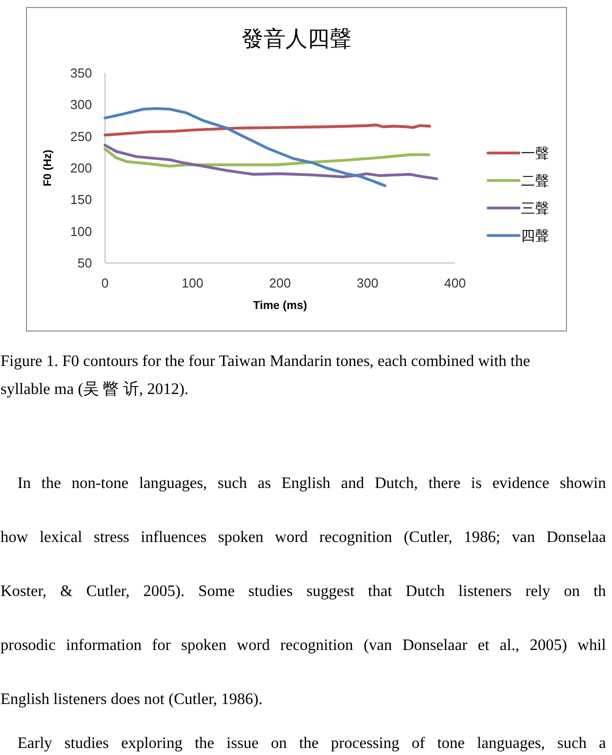  I want to click on y-tick-label: 300, so click(81, 104).